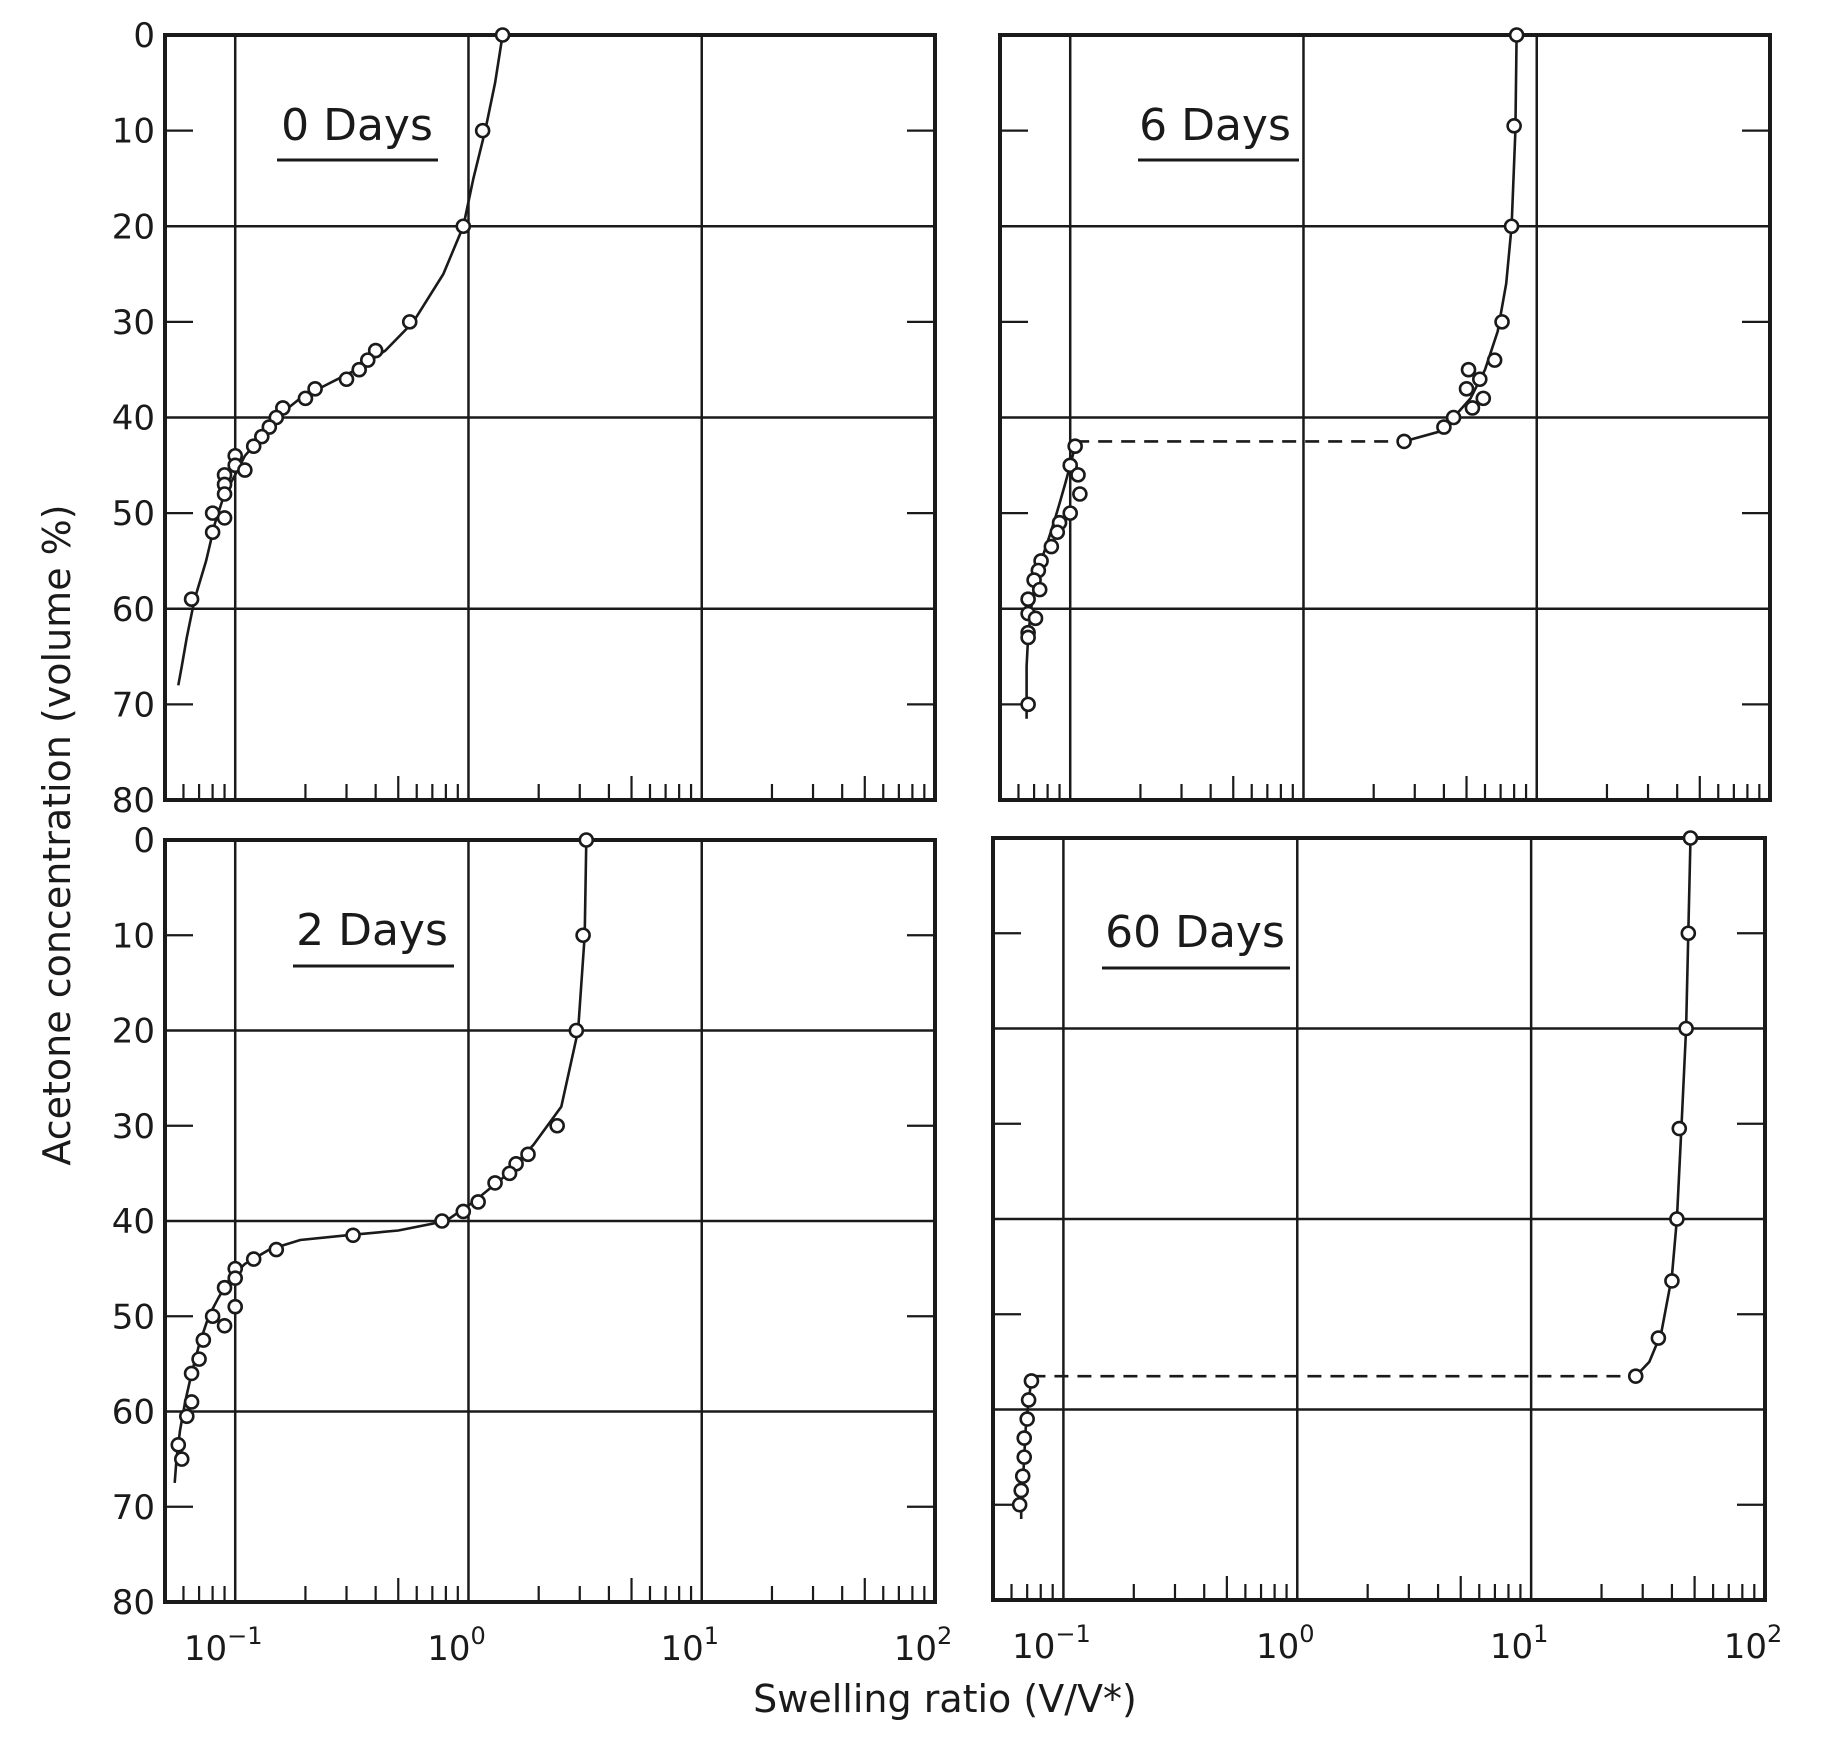 The width and height of the screenshot is (1824, 1750). I want to click on y-tick-label: 0, so click(144, 36).